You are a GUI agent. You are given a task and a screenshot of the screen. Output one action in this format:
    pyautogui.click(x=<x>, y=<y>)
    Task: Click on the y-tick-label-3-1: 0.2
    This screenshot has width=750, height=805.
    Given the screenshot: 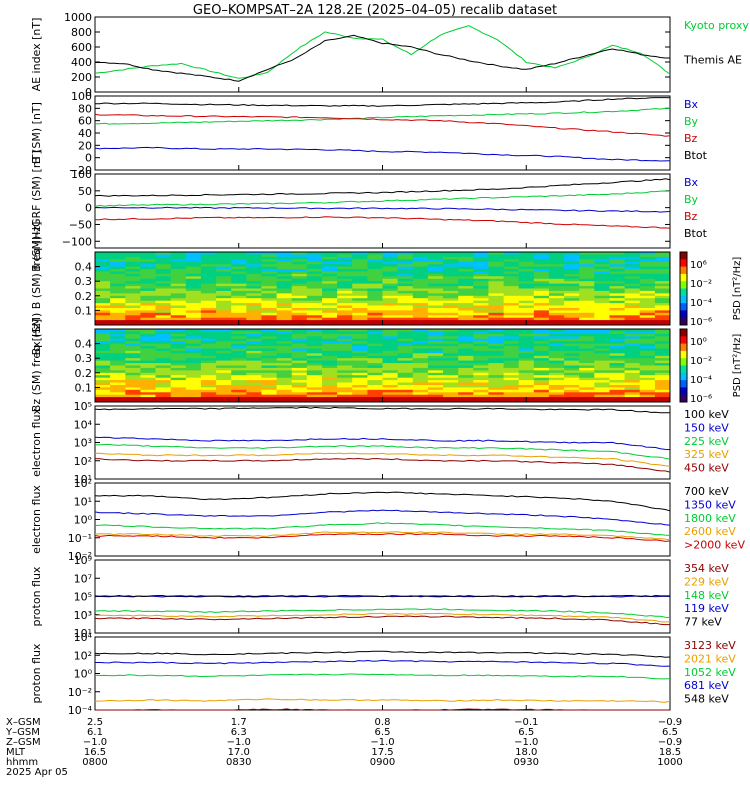 What is the action you would take?
    pyautogui.click(x=84, y=296)
    